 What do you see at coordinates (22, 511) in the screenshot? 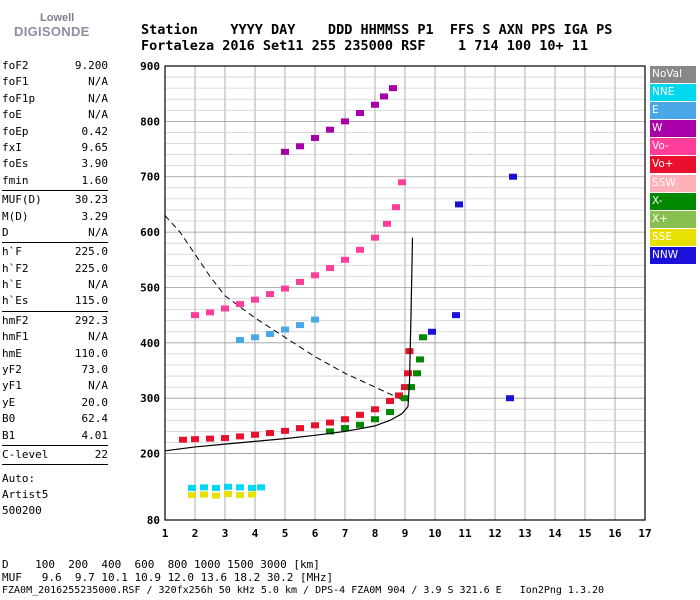
I see `autoscaling-version: 500200` at bounding box center [22, 511].